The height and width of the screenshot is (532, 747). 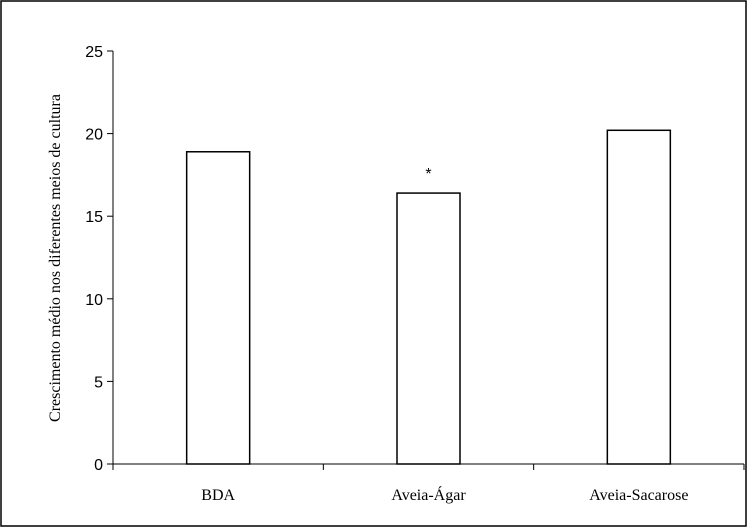 I want to click on y-tick-label: 5, so click(x=98, y=382).